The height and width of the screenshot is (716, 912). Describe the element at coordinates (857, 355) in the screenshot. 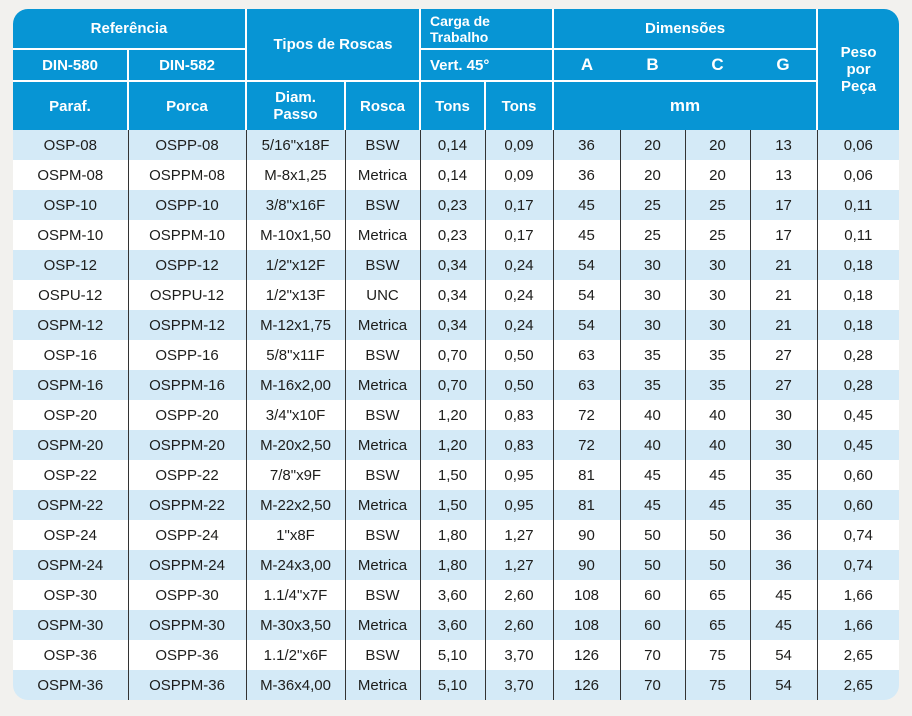

I see `cell-peso: 0,28` at that location.